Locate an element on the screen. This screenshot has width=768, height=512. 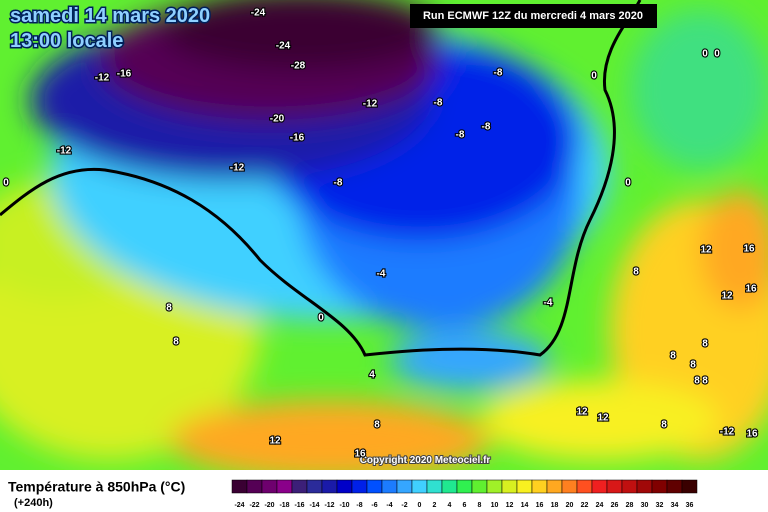
run-box is located at coordinates (533, 16).